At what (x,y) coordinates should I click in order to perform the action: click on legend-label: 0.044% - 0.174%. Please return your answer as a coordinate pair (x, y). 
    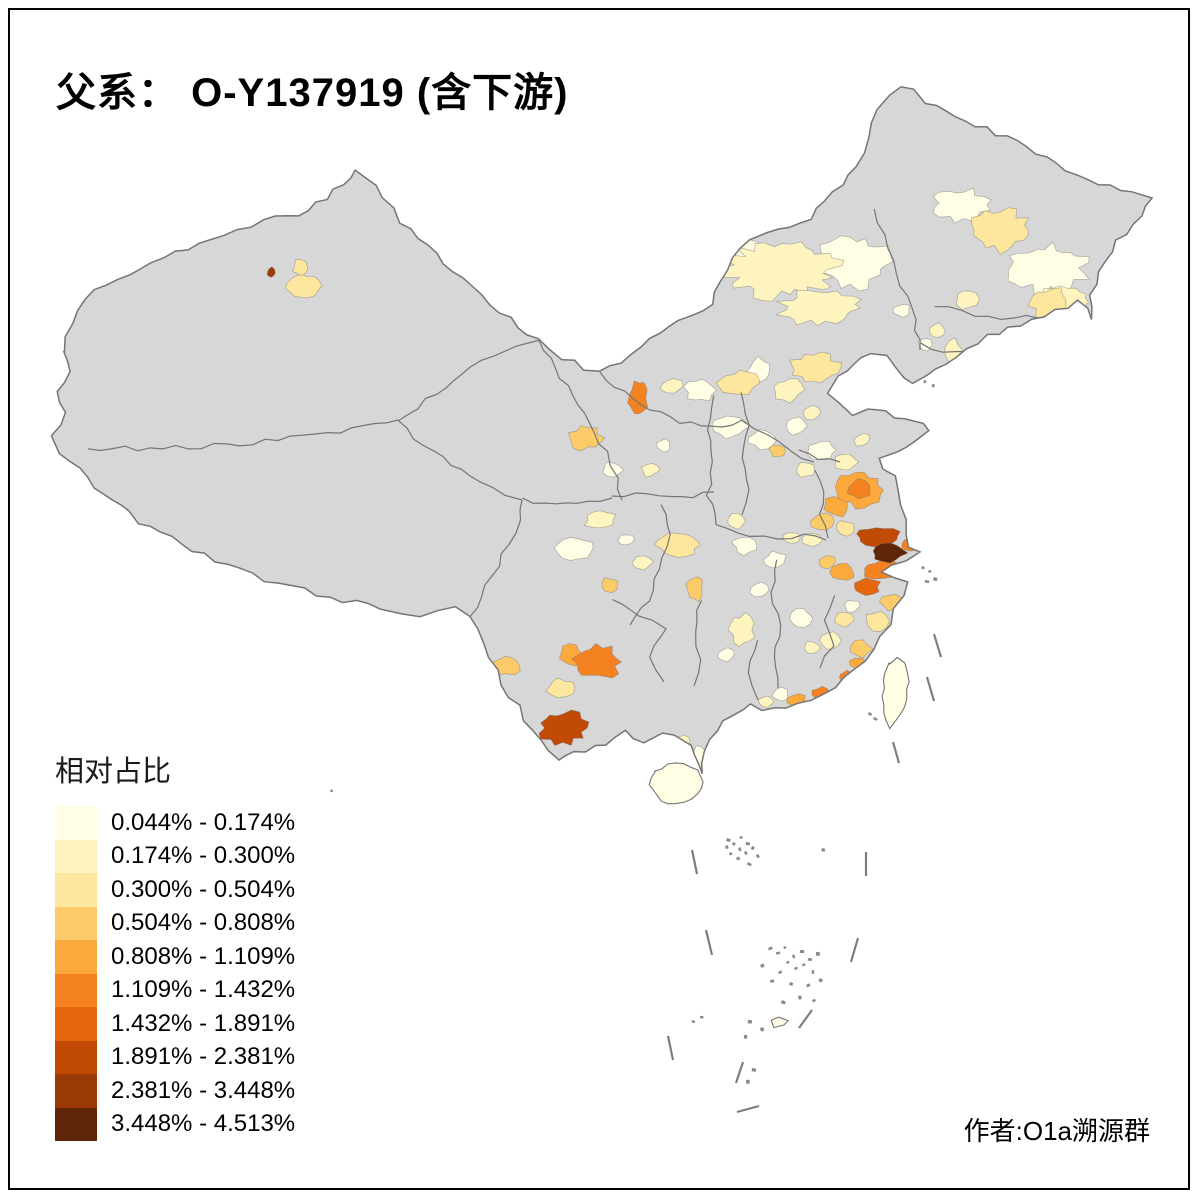
    Looking at the image, I should click on (203, 822).